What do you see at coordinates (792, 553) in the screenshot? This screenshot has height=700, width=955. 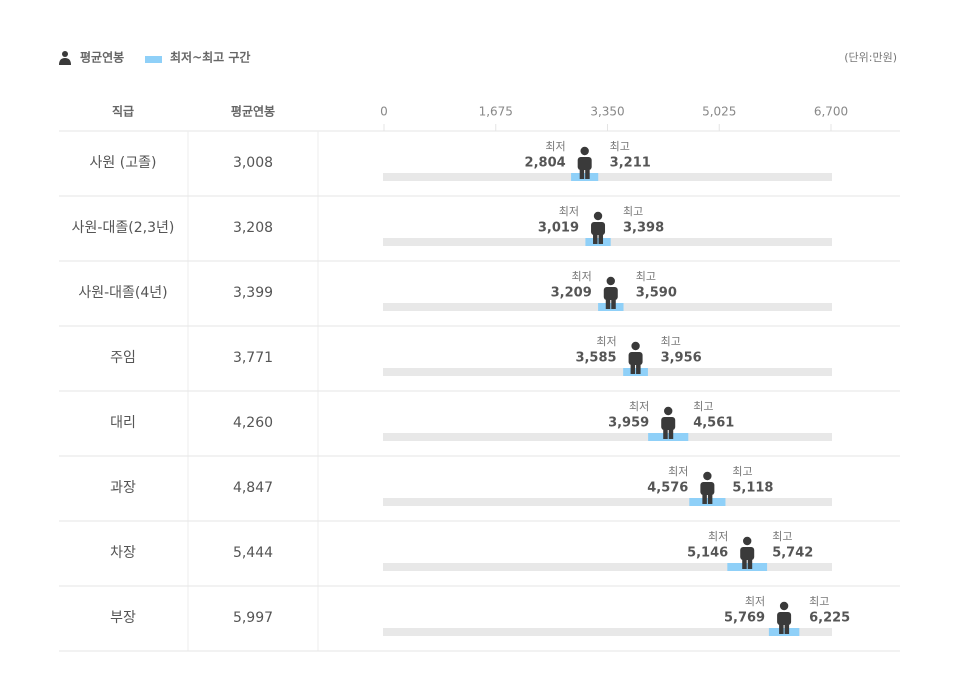 I see `max-value: 5,742` at bounding box center [792, 553].